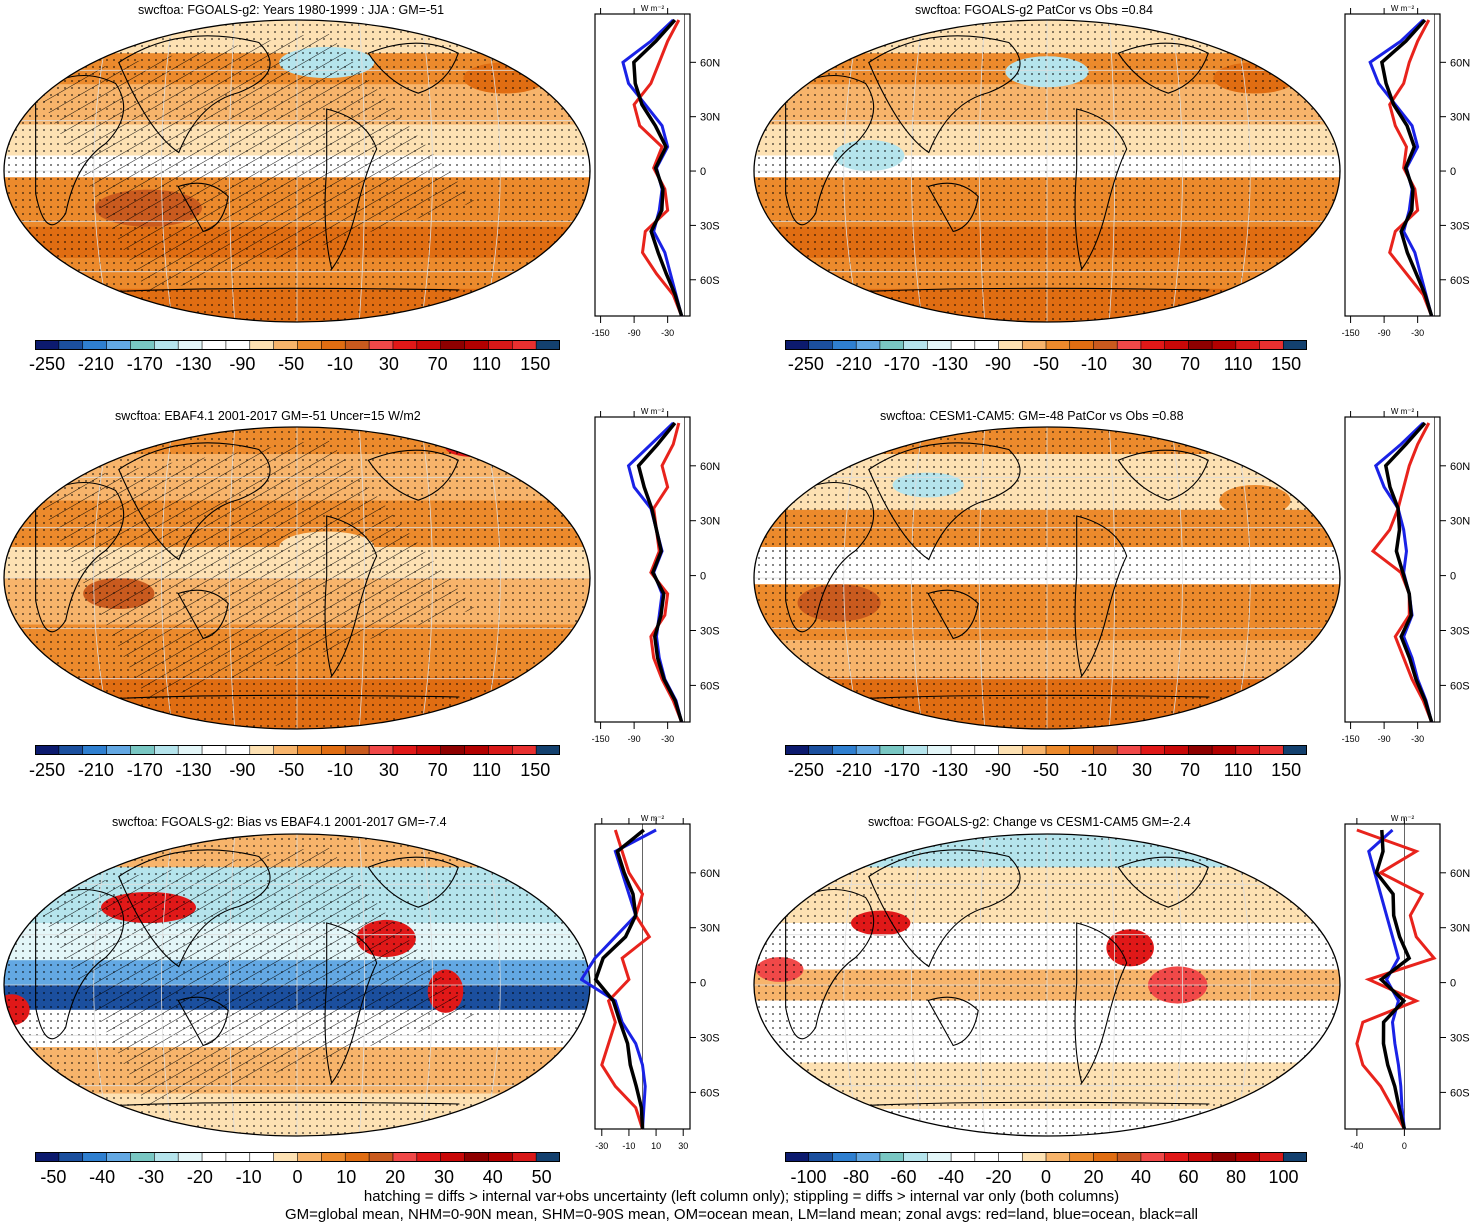 The width and height of the screenshot is (1483, 1223). I want to click on colorbar-label: 70, so click(1190, 770).